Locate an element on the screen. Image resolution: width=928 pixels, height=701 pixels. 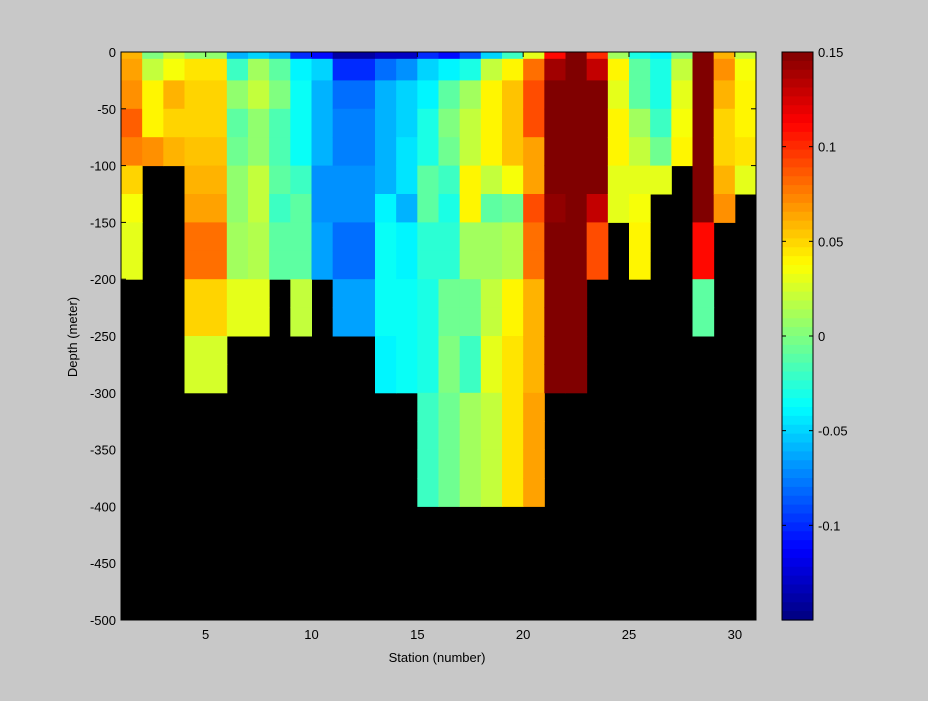
x-tick-label: 15 is located at coordinates (417, 634).